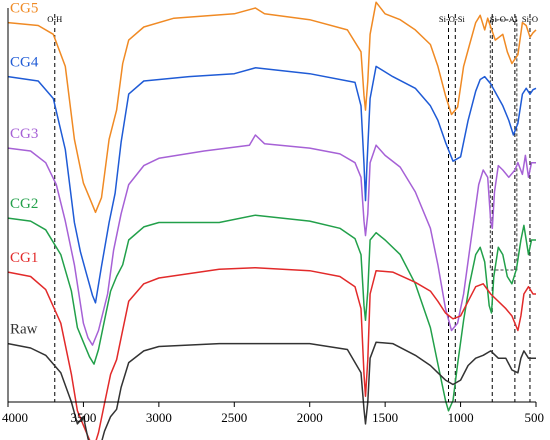  What do you see at coordinates (15, 417) in the screenshot?
I see `x-tick-label: 4000` at bounding box center [15, 417].